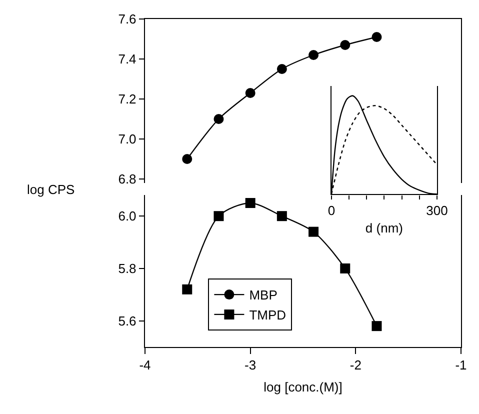  I want to click on legend-label: MBP, so click(263, 295).